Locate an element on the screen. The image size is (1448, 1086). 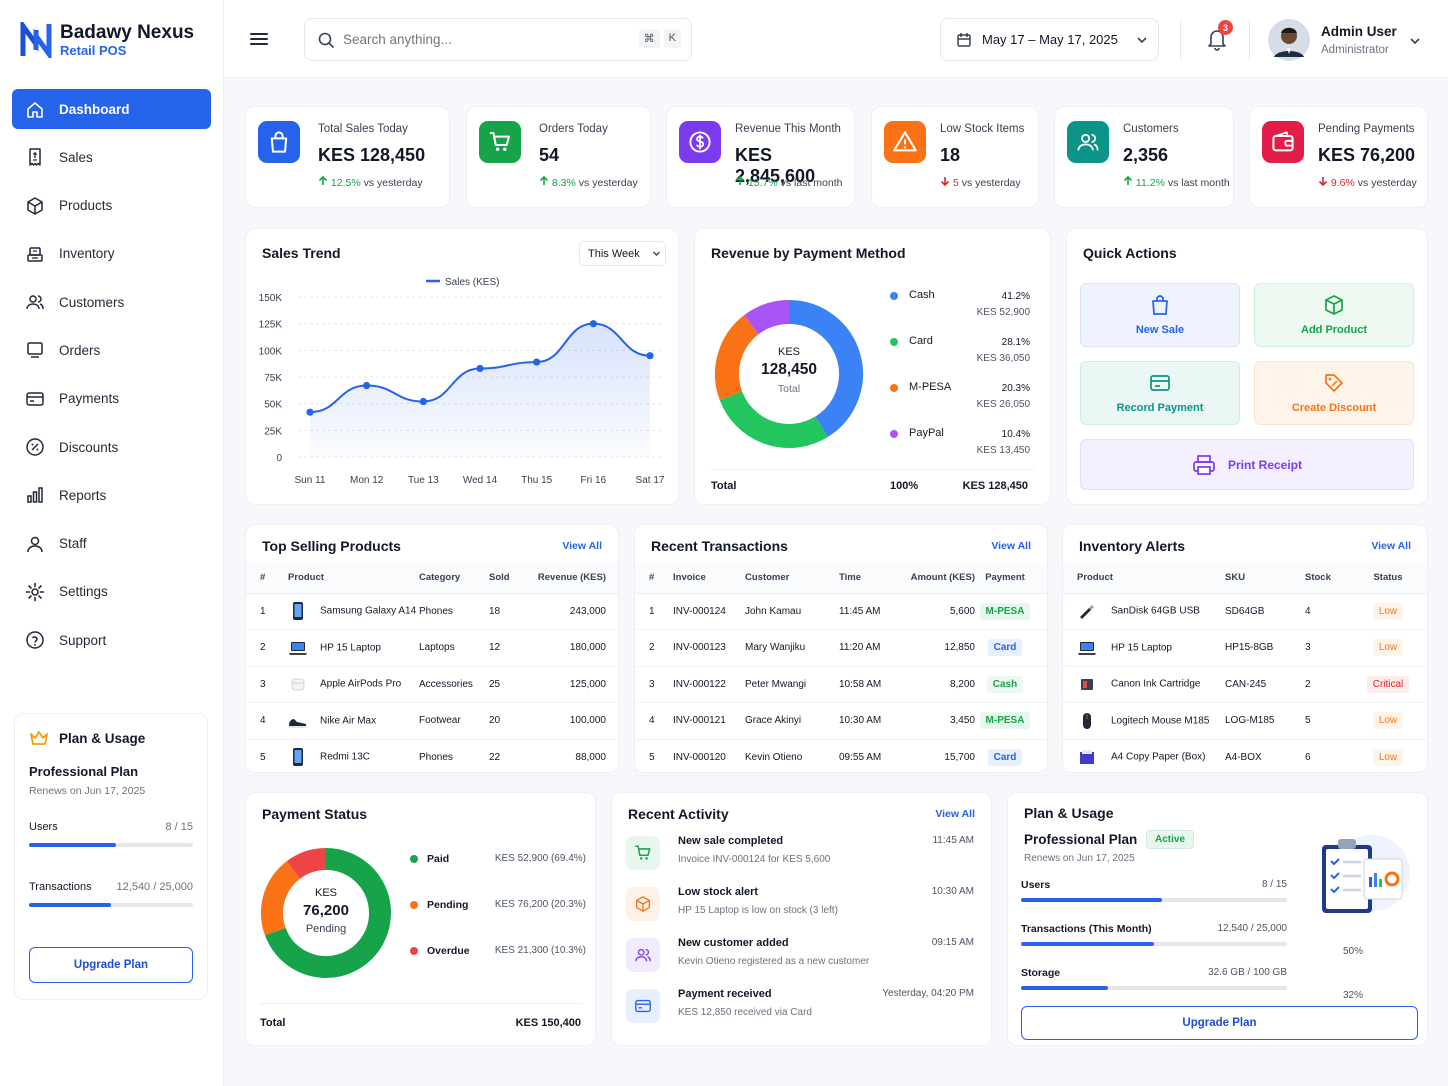
donut-segment-pending is located at coordinates (281, 898).